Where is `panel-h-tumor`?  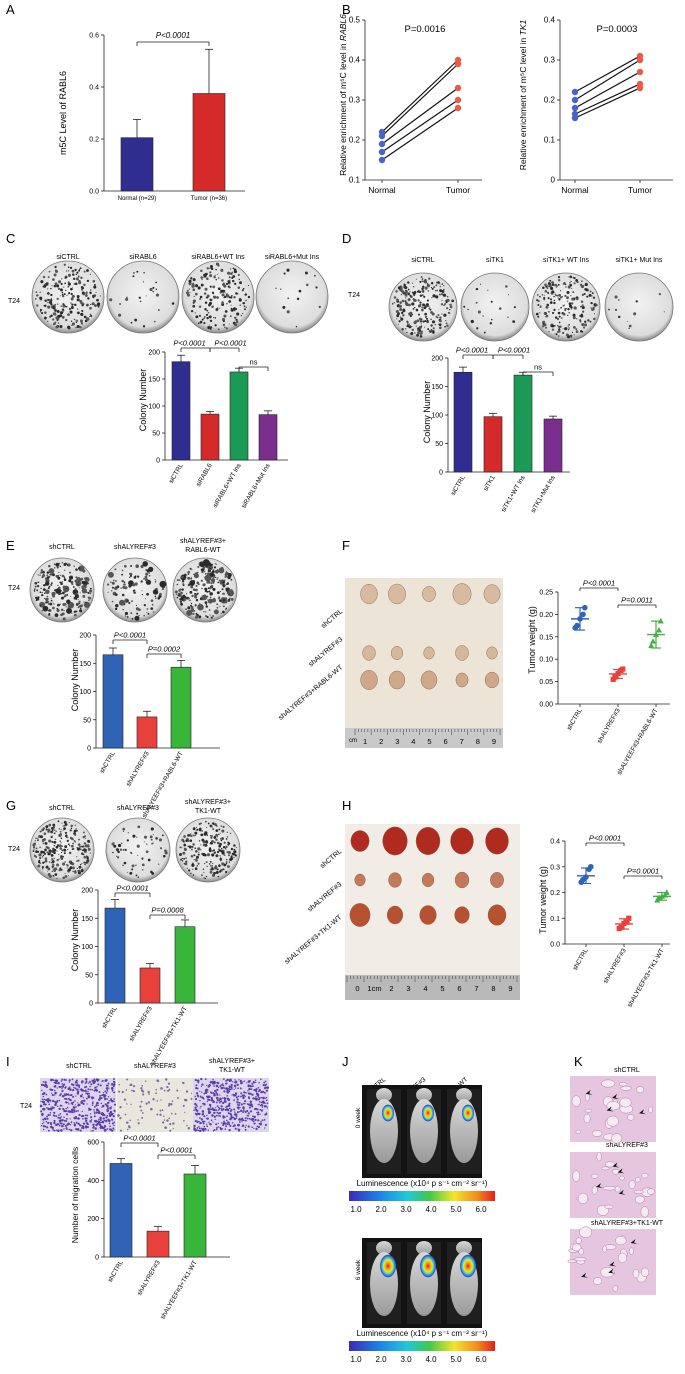 panel-h-tumor is located at coordinates (462, 841).